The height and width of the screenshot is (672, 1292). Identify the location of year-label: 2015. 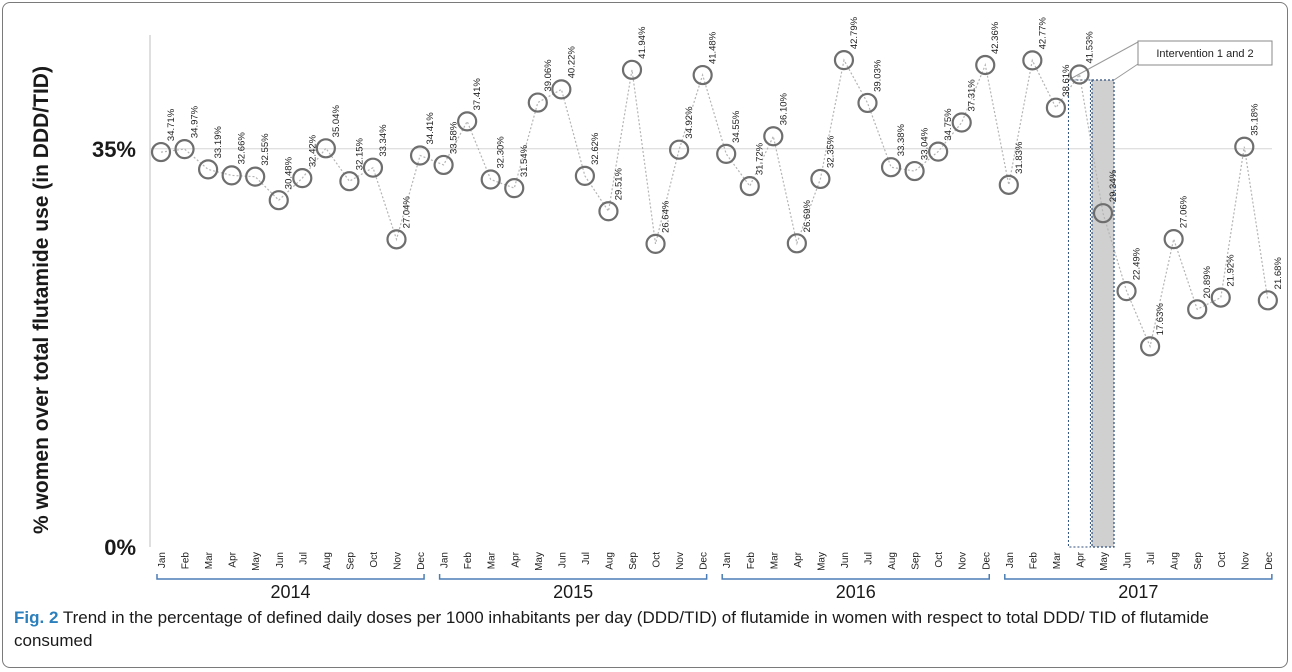
(573, 592).